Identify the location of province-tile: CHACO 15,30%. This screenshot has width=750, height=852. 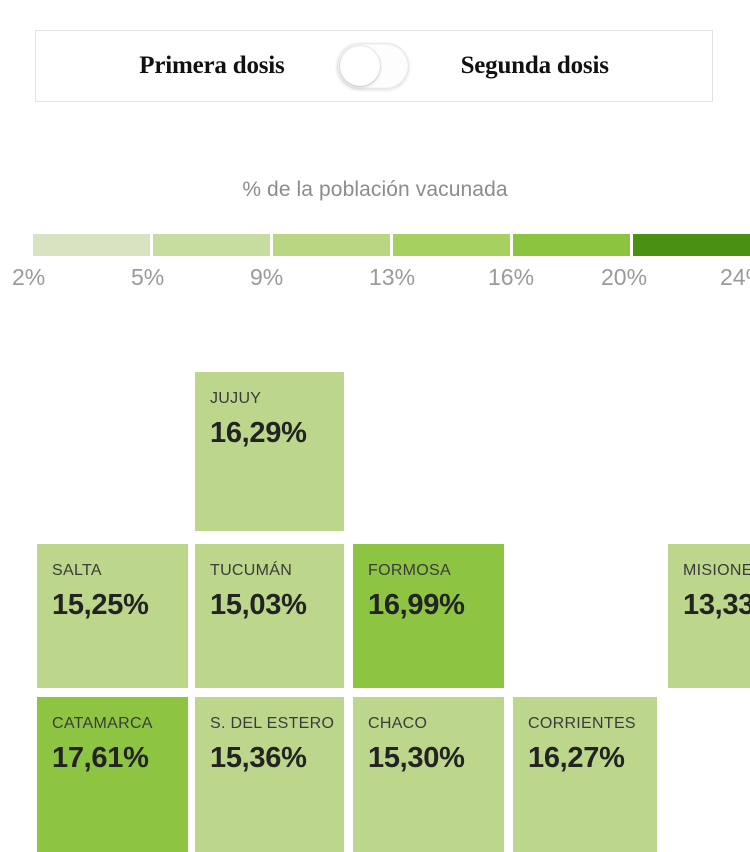
(428, 774).